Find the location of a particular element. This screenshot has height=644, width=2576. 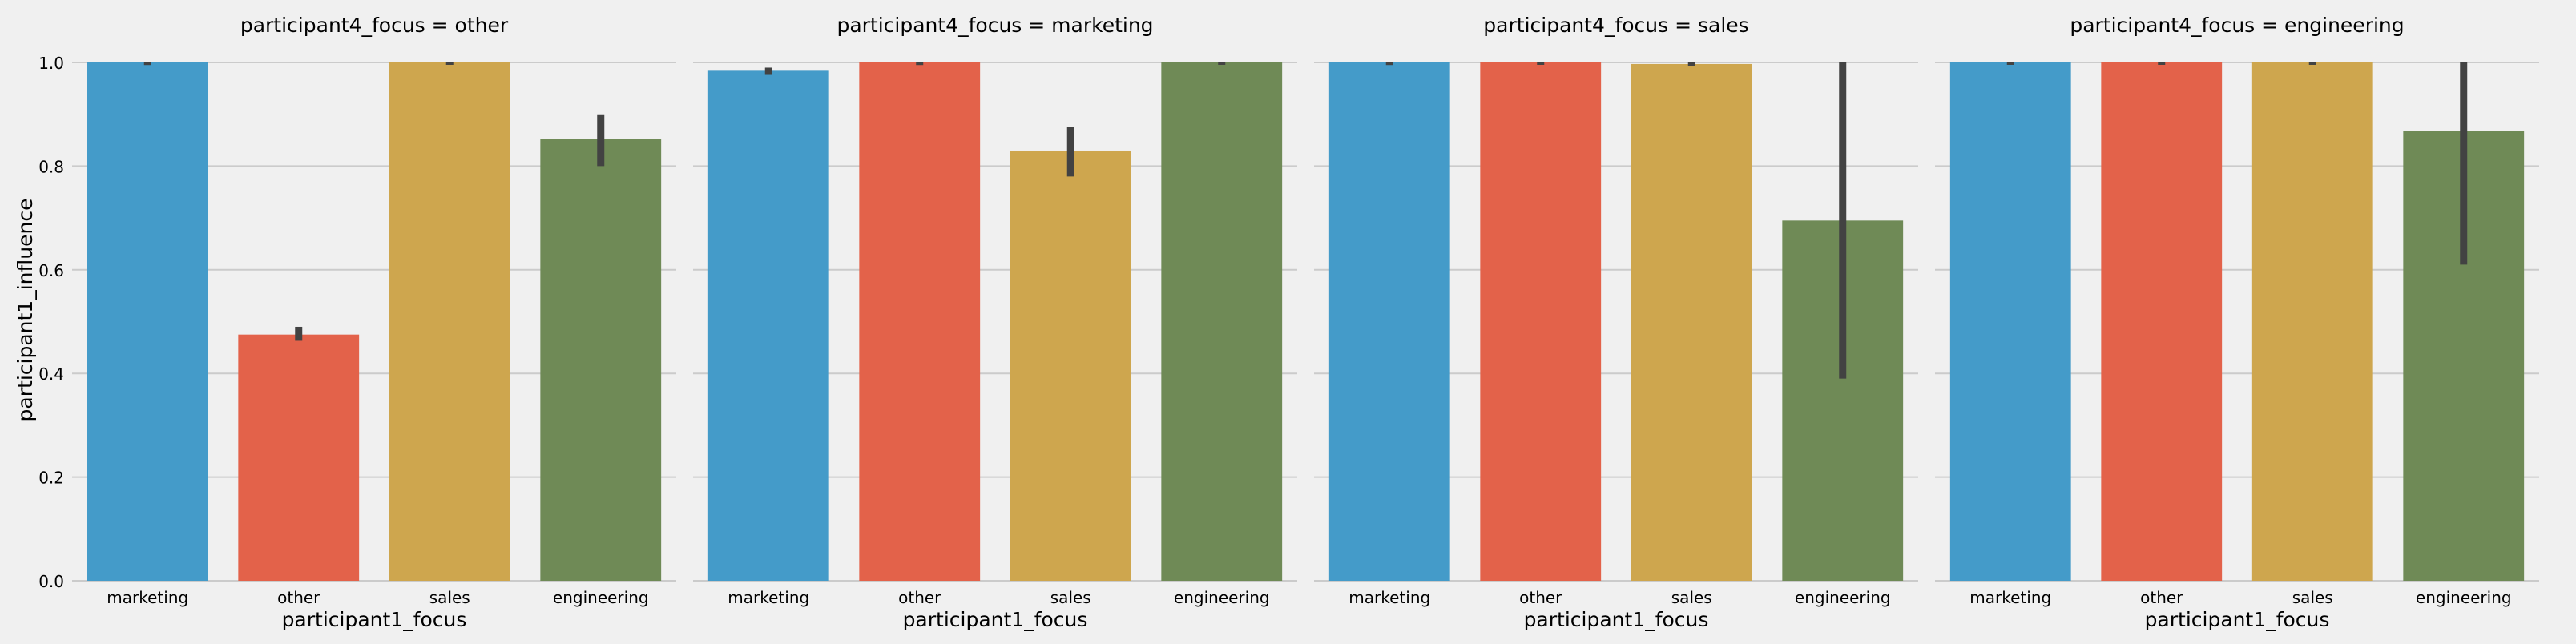

y-tick-label: 1.0 is located at coordinates (51, 63).